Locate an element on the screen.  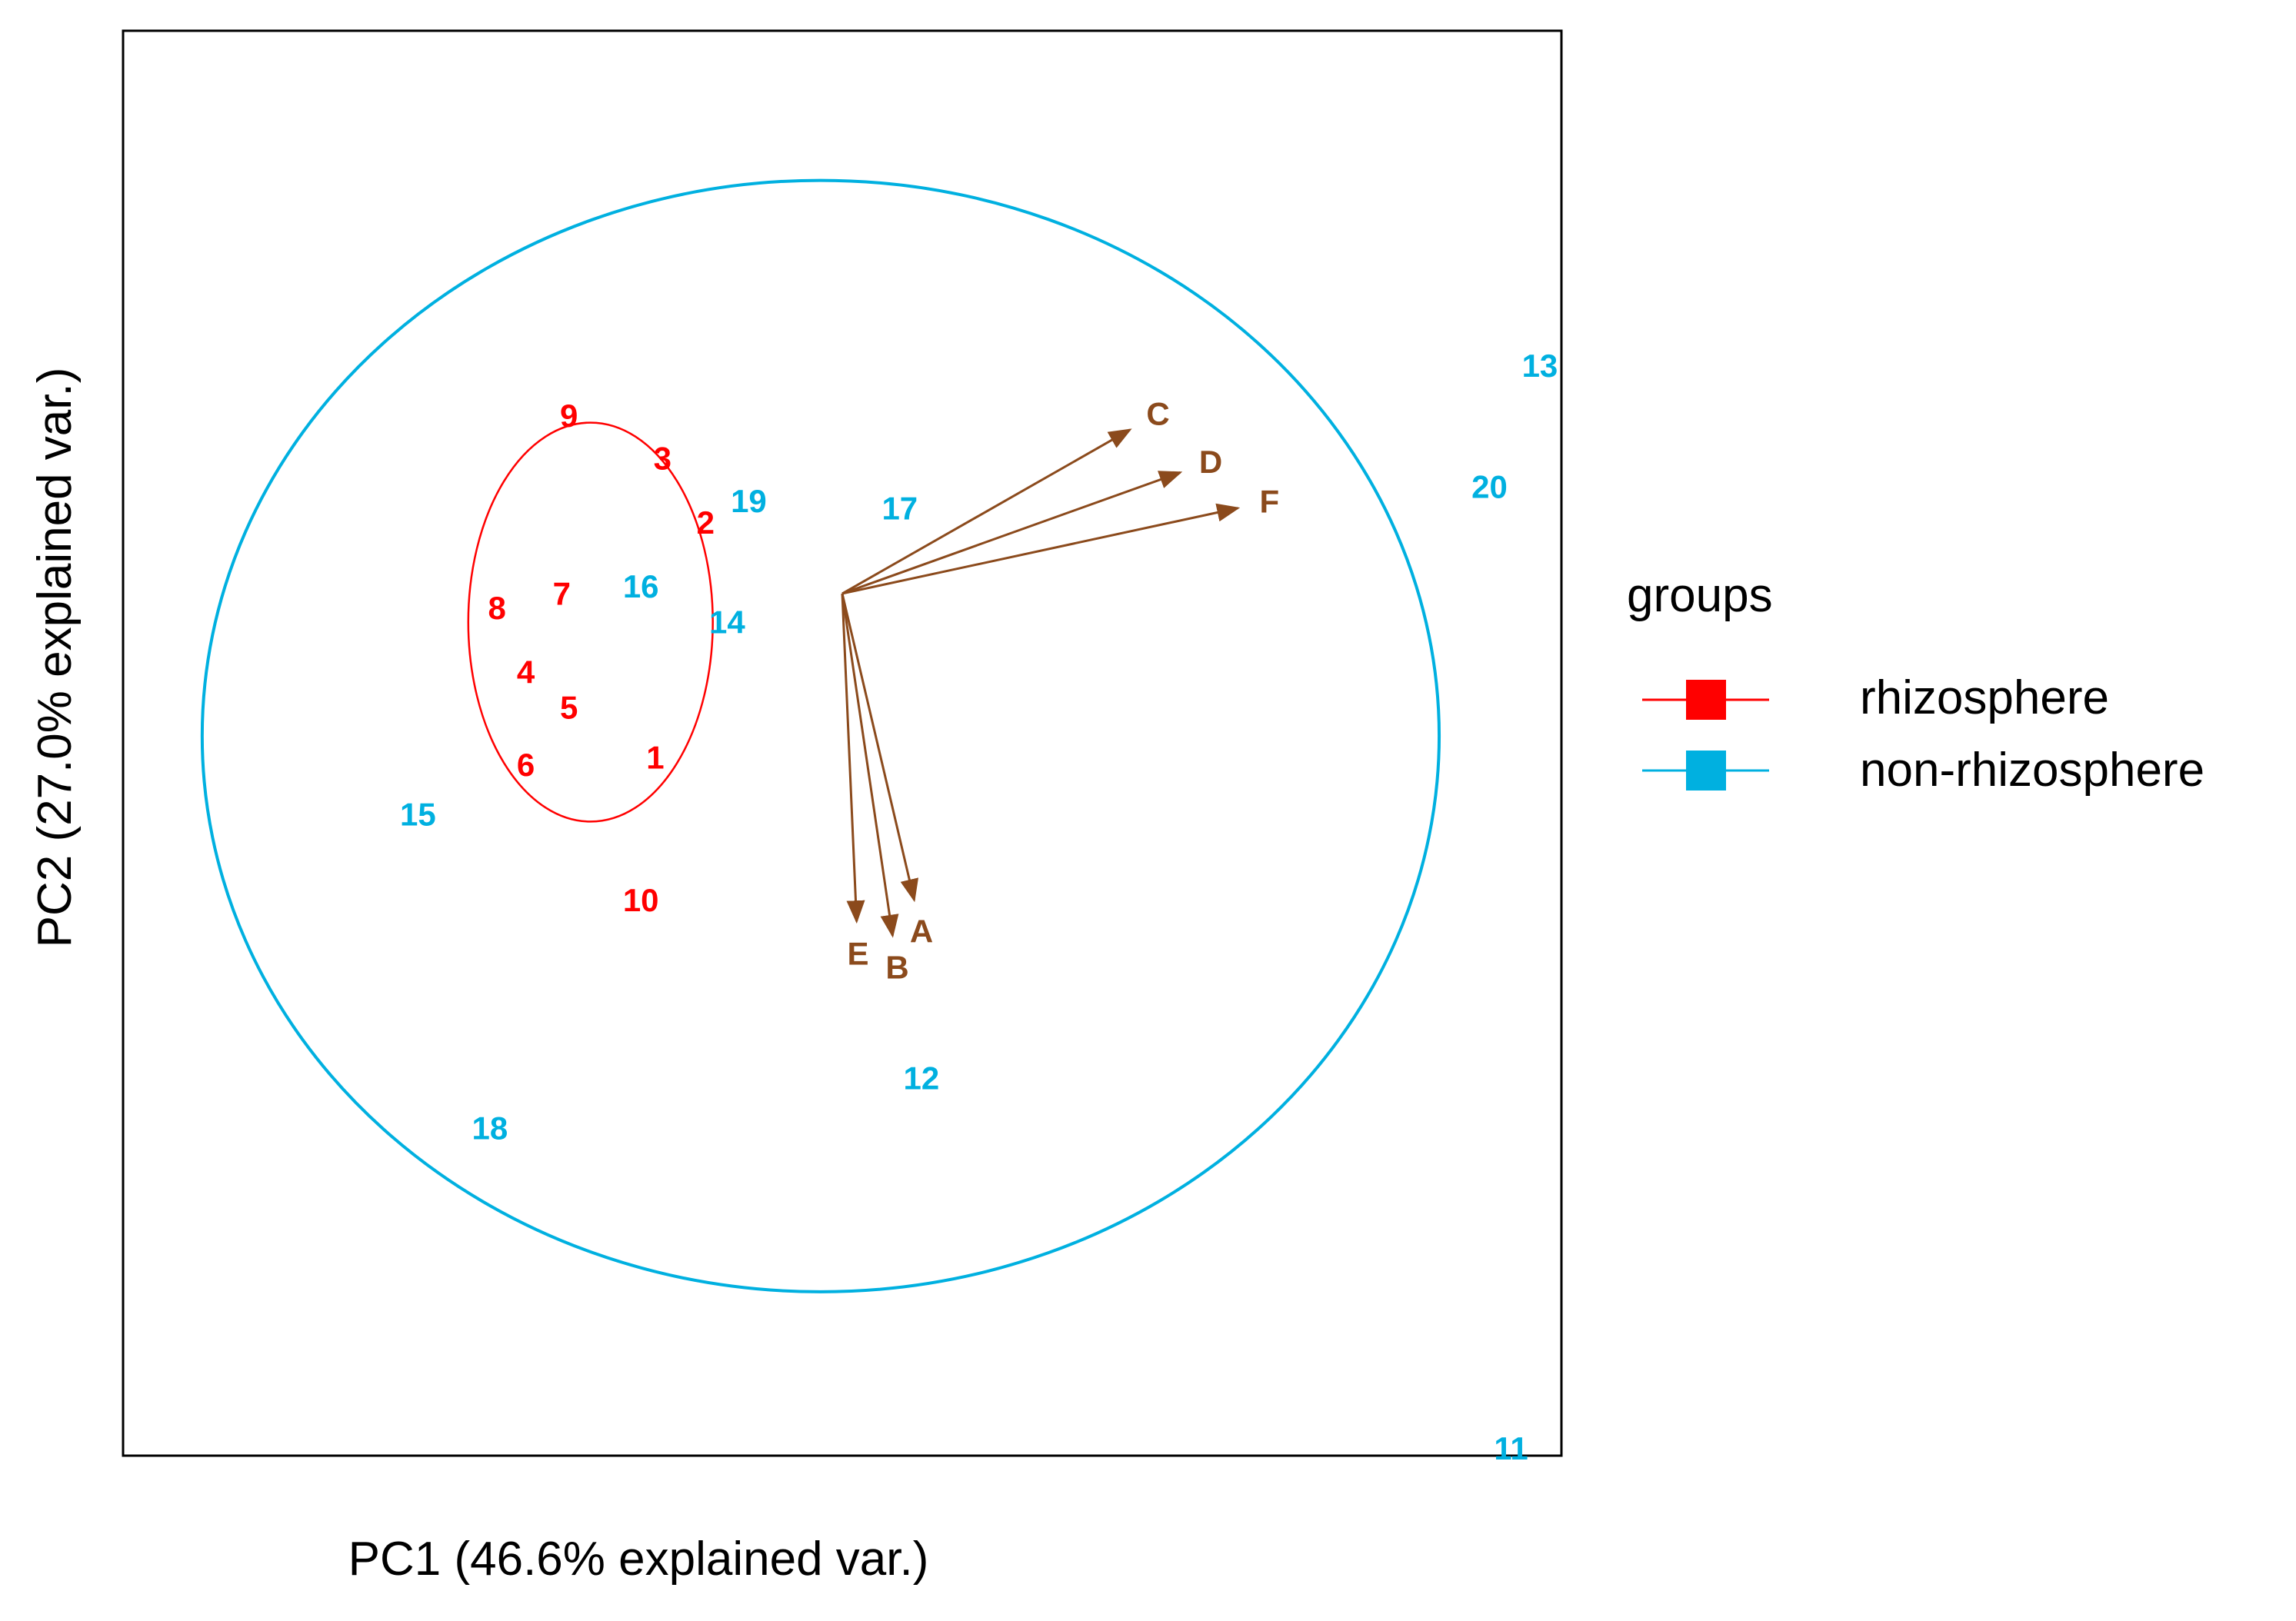
point-label-10: 10 is located at coordinates (641, 900).